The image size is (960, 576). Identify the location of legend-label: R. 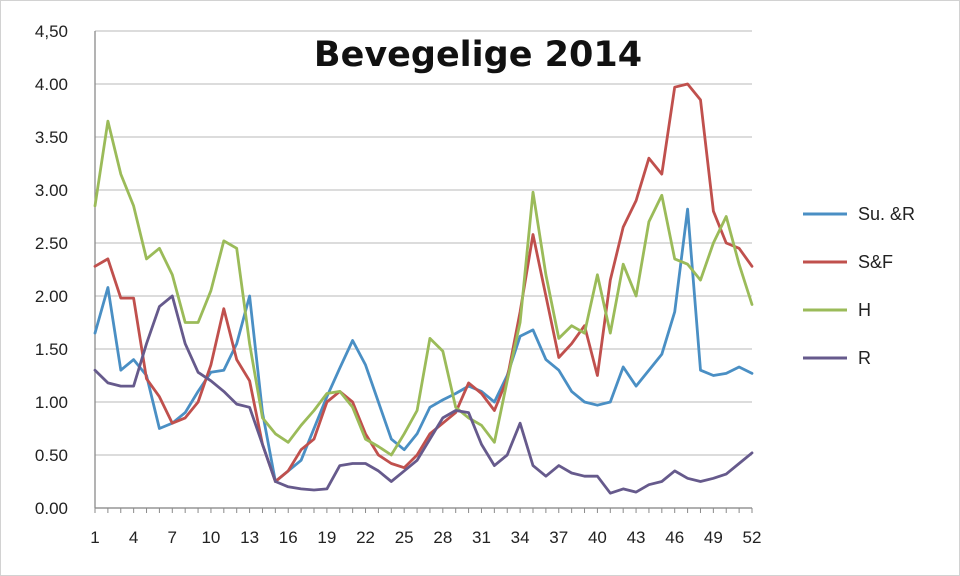
(864, 358).